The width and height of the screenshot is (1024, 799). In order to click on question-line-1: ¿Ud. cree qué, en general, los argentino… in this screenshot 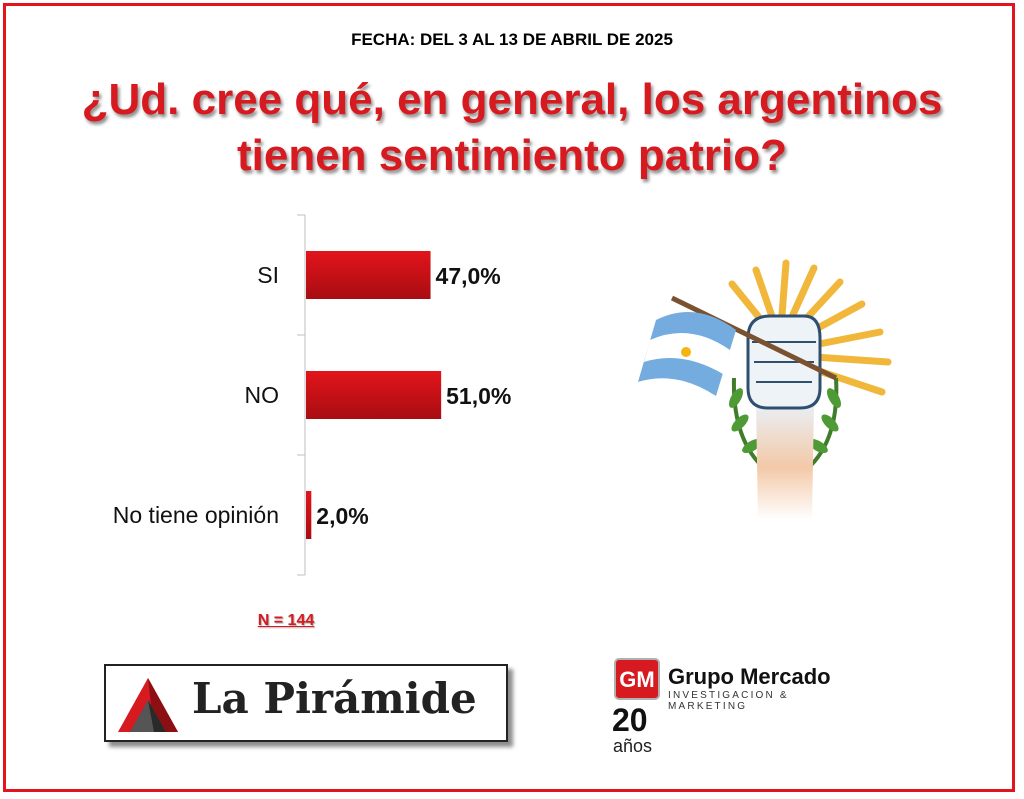, I will do `click(512, 99)`.